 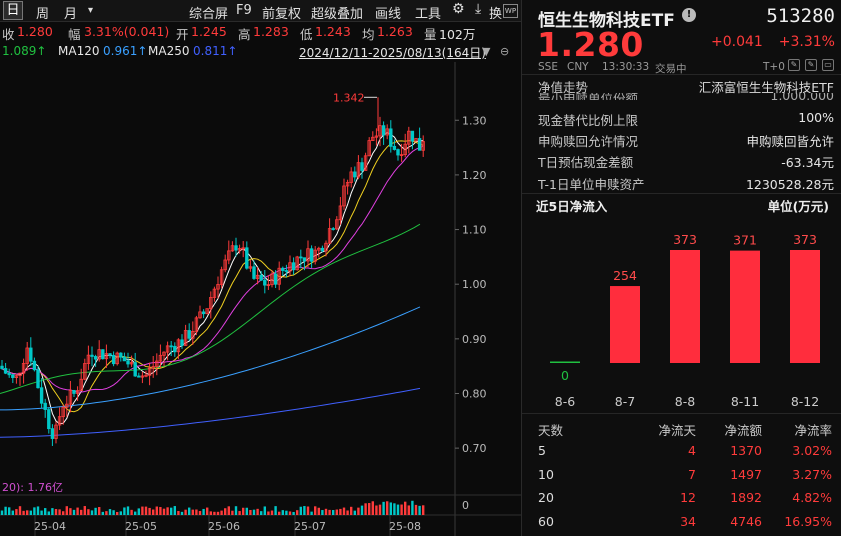 What do you see at coordinates (465, 505) in the screenshot?
I see `volume-axis-label: 0` at bounding box center [465, 505].